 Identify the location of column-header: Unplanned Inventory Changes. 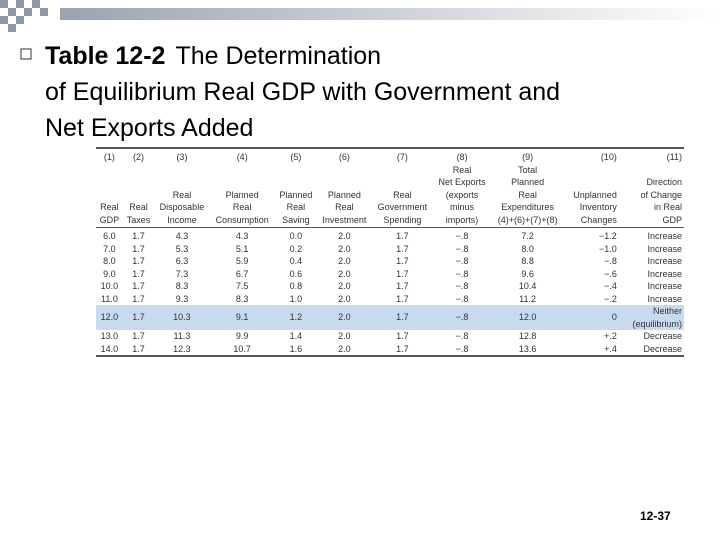
(593, 195).